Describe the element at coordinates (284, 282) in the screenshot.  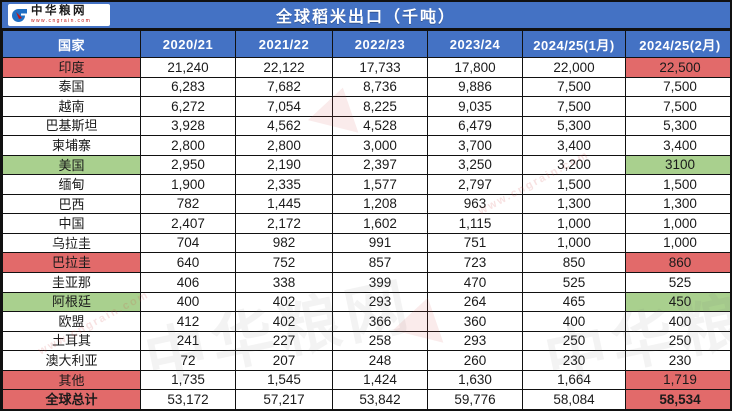
I see `value-cell: 338` at that location.